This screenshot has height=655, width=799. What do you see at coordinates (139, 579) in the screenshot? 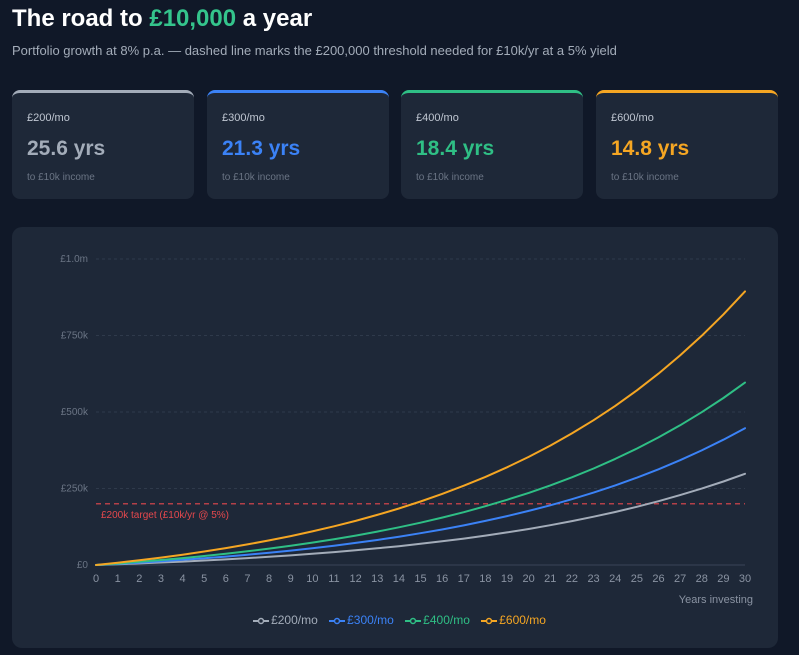
I see `x-tick-label: 2` at bounding box center [139, 579].